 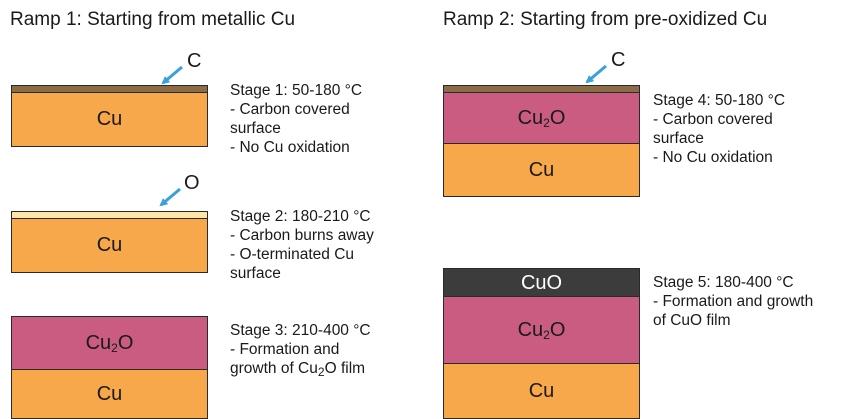 I want to click on stage1-cu-label: Cu, so click(x=109, y=119).